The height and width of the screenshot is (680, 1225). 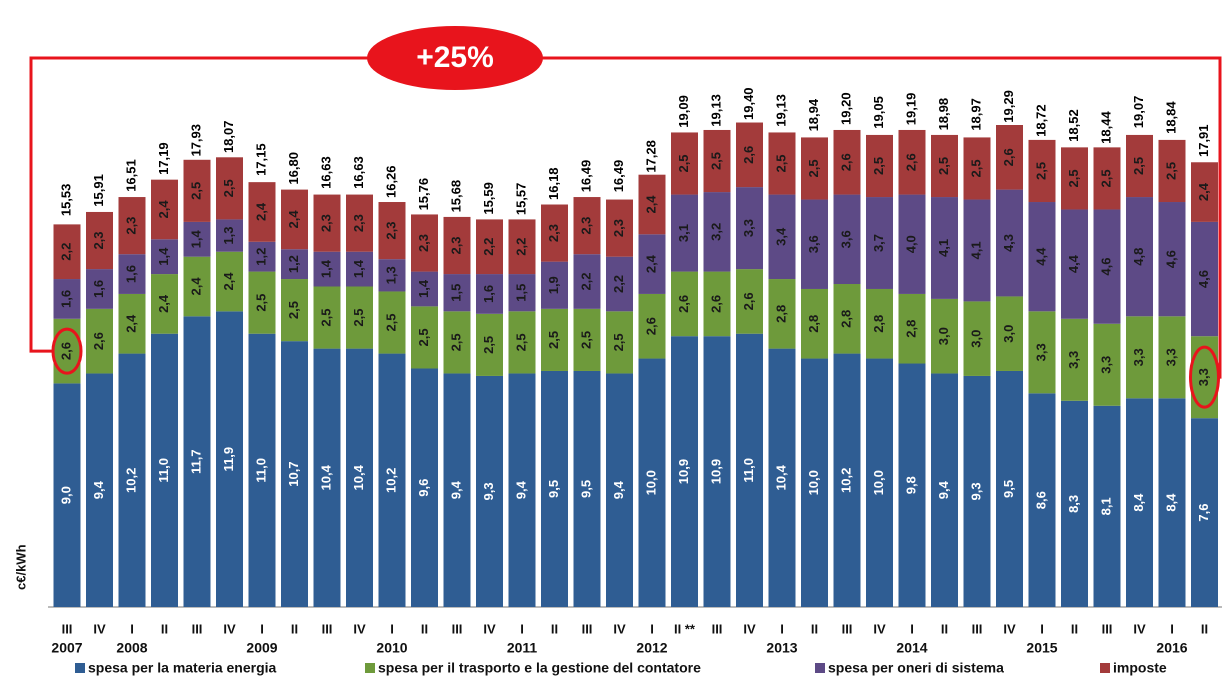 I want to click on total-label: 19,09, so click(x=683, y=111).